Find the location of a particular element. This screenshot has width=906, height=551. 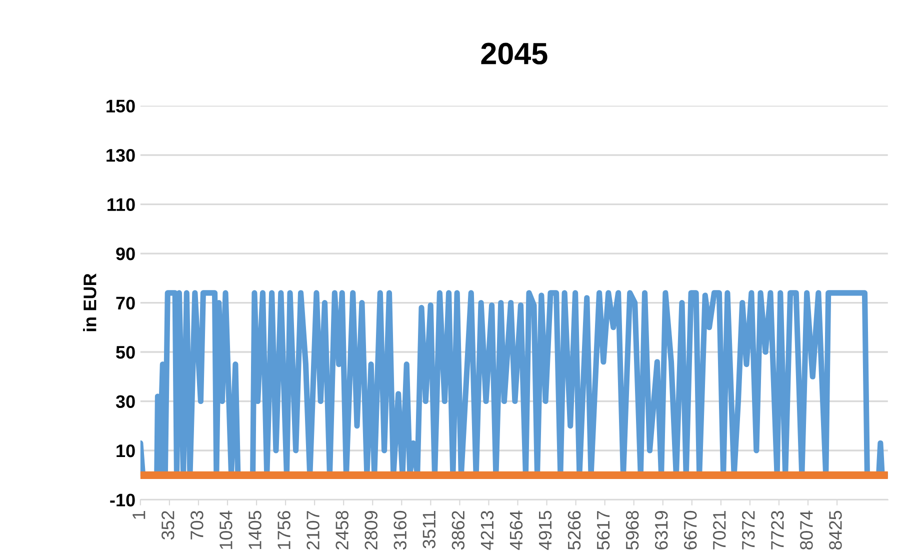

x-tick-label: 1 is located at coordinates (139, 515).